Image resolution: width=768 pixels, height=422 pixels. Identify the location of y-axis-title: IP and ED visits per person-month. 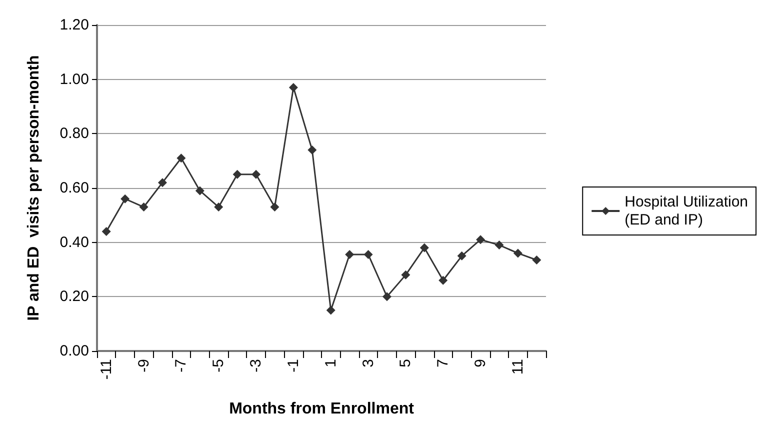
(34, 188).